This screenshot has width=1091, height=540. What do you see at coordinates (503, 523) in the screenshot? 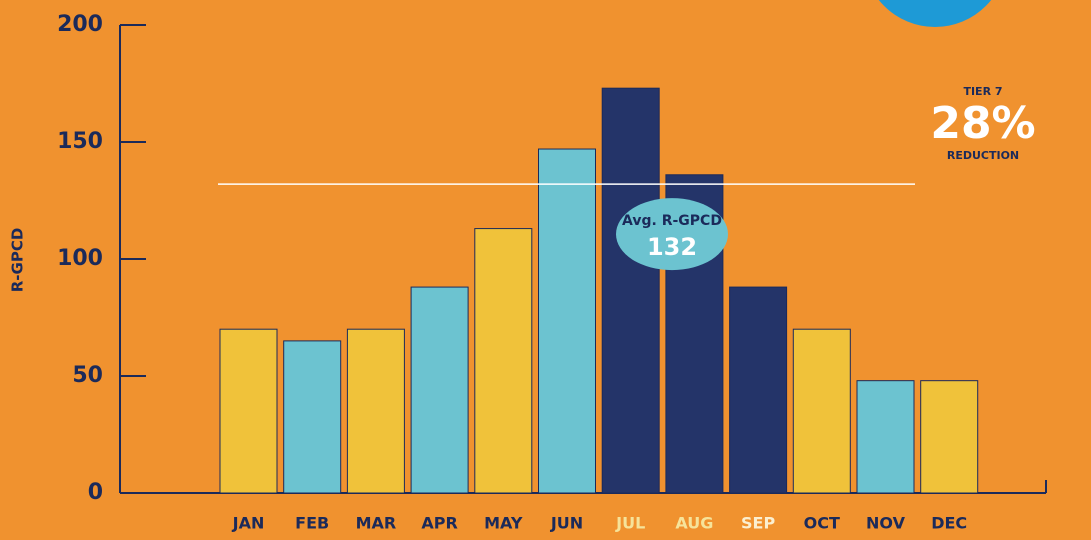
I see `x-tick-label: MAY` at bounding box center [503, 523].